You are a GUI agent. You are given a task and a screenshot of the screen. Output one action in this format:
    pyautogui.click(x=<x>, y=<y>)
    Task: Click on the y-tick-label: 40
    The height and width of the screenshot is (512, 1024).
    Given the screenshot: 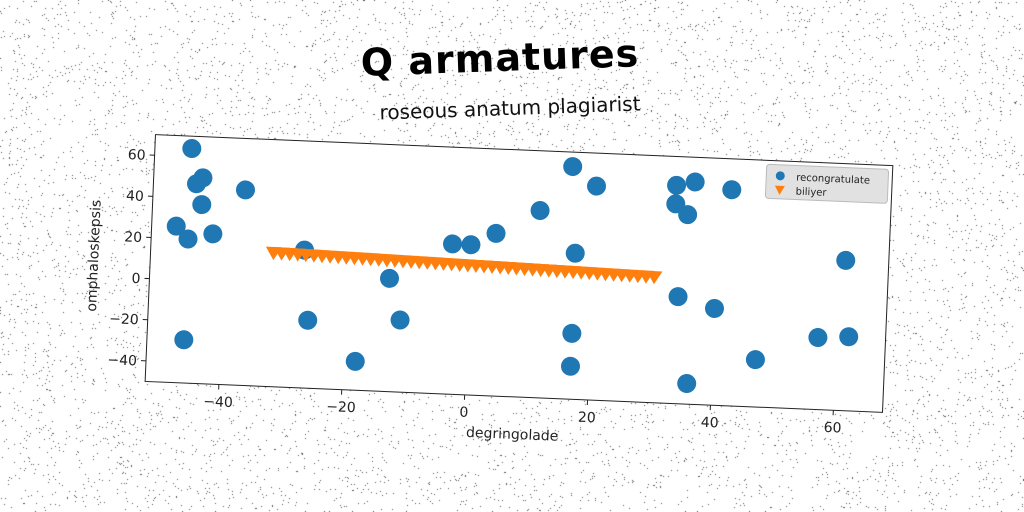 What is the action you would take?
    pyautogui.click(x=135, y=196)
    